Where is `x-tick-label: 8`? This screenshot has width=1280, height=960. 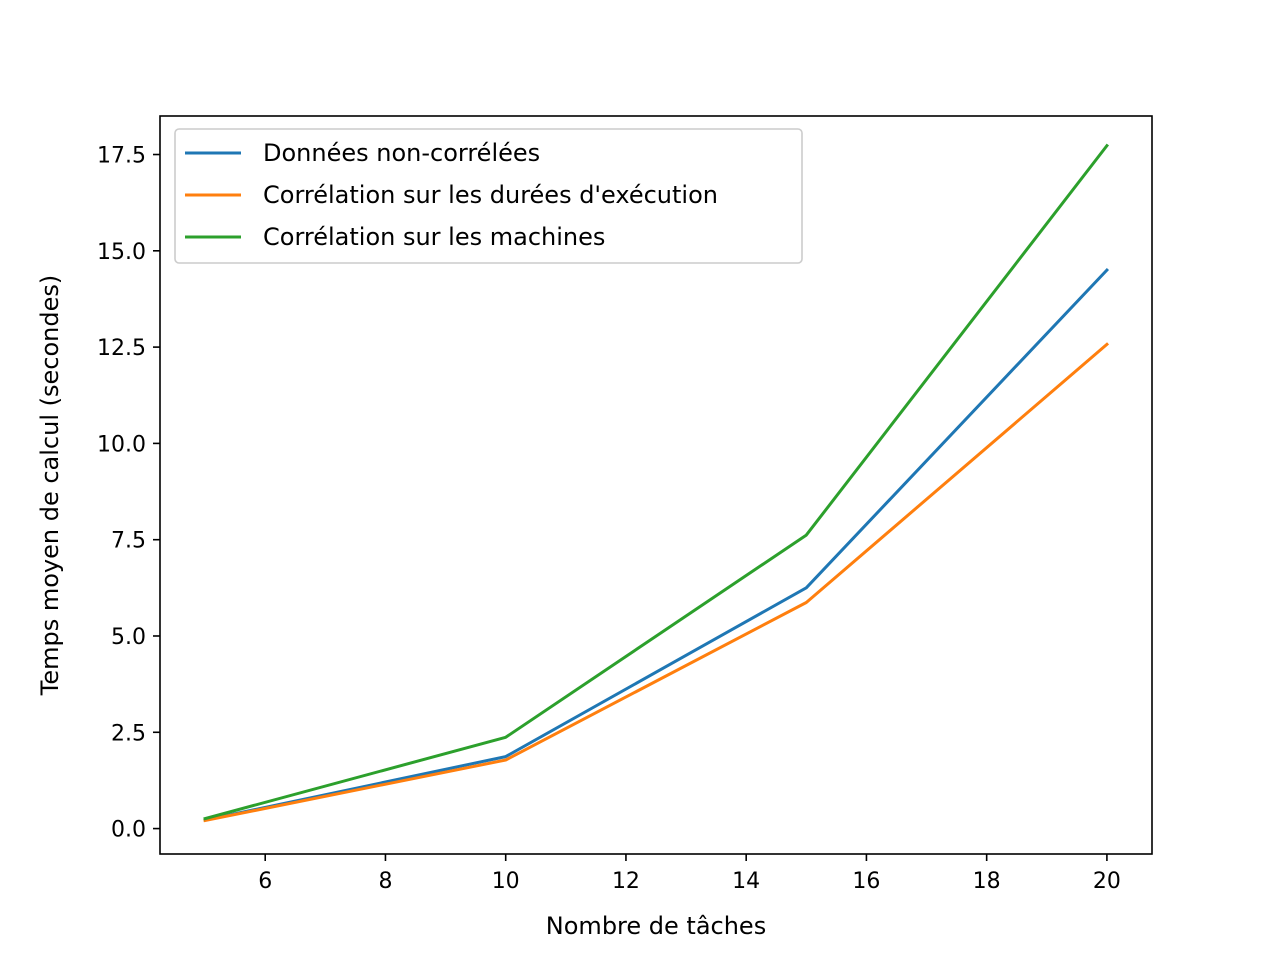
x-tick-label: 8 is located at coordinates (385, 881).